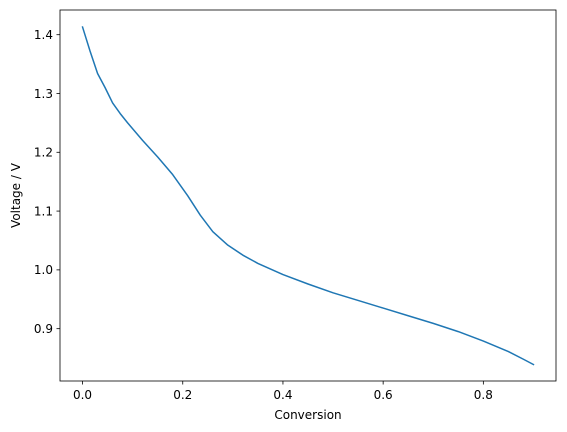  I want to click on x-tick-label: 0.8, so click(483, 395).